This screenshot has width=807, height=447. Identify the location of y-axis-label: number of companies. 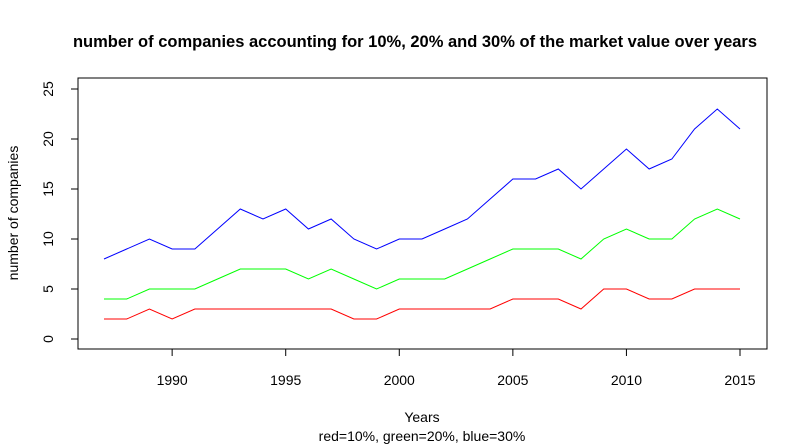
(13, 213).